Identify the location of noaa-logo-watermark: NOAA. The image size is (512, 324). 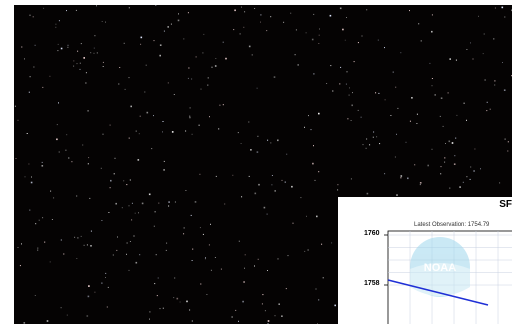
(440, 267).